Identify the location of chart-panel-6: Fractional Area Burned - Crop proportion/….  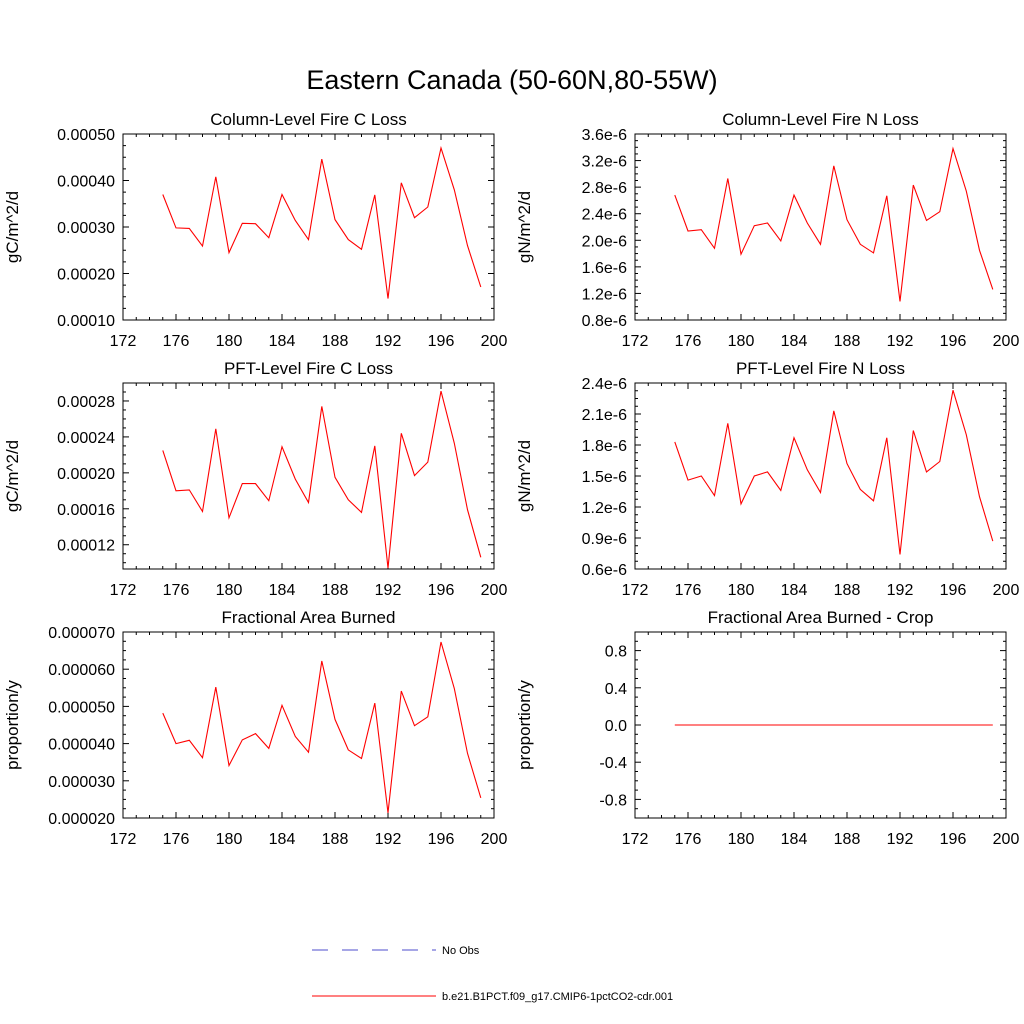
(767, 728).